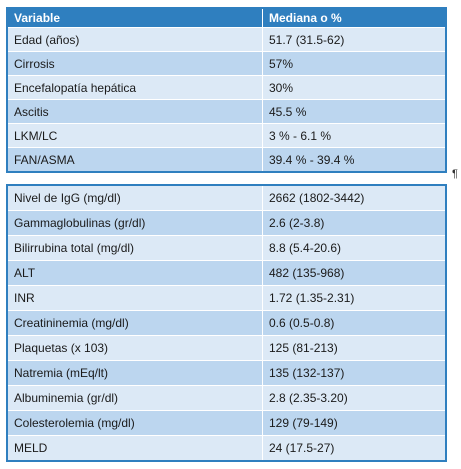  Describe the element at coordinates (354, 111) in the screenshot. I see `table-cell: 45.5 %` at that location.